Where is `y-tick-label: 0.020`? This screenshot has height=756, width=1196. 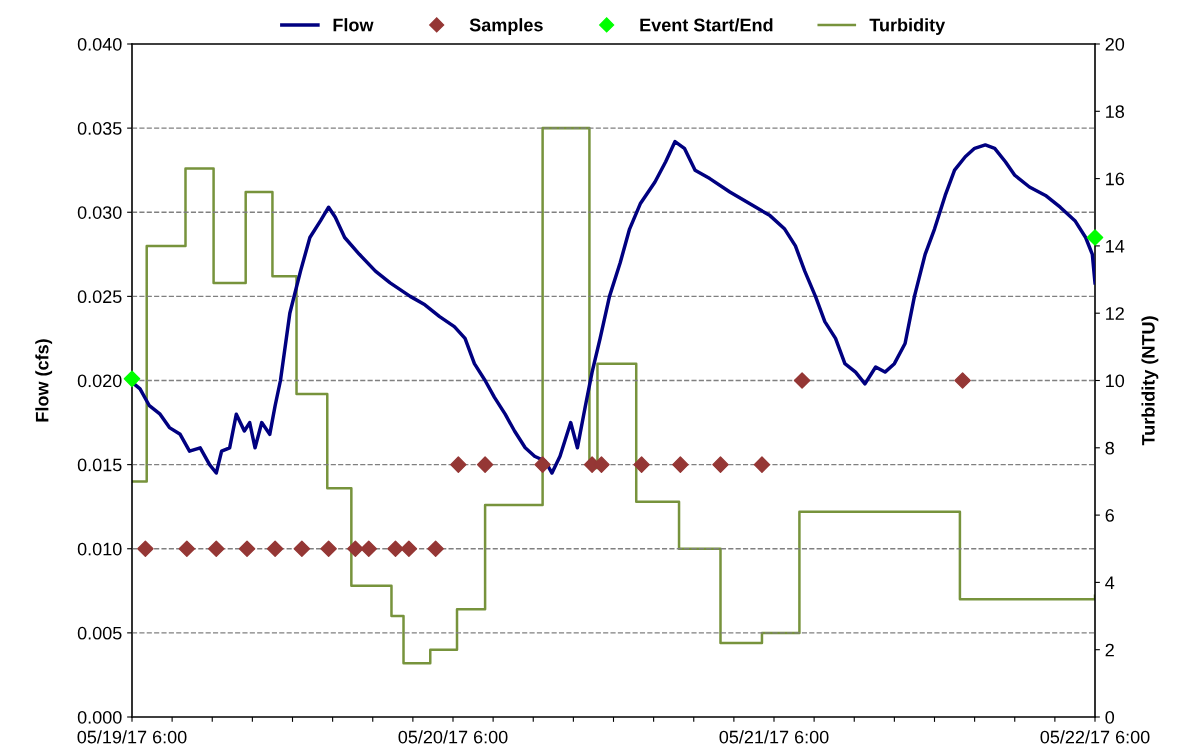 y-tick-label: 0.020 is located at coordinates (99, 381).